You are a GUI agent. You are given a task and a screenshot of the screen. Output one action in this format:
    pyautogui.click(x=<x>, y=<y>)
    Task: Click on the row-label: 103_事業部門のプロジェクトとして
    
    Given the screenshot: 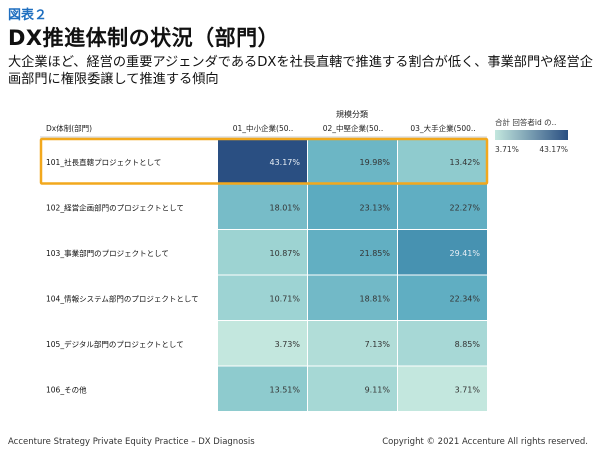 What is the action you would take?
    pyautogui.click(x=107, y=253)
    